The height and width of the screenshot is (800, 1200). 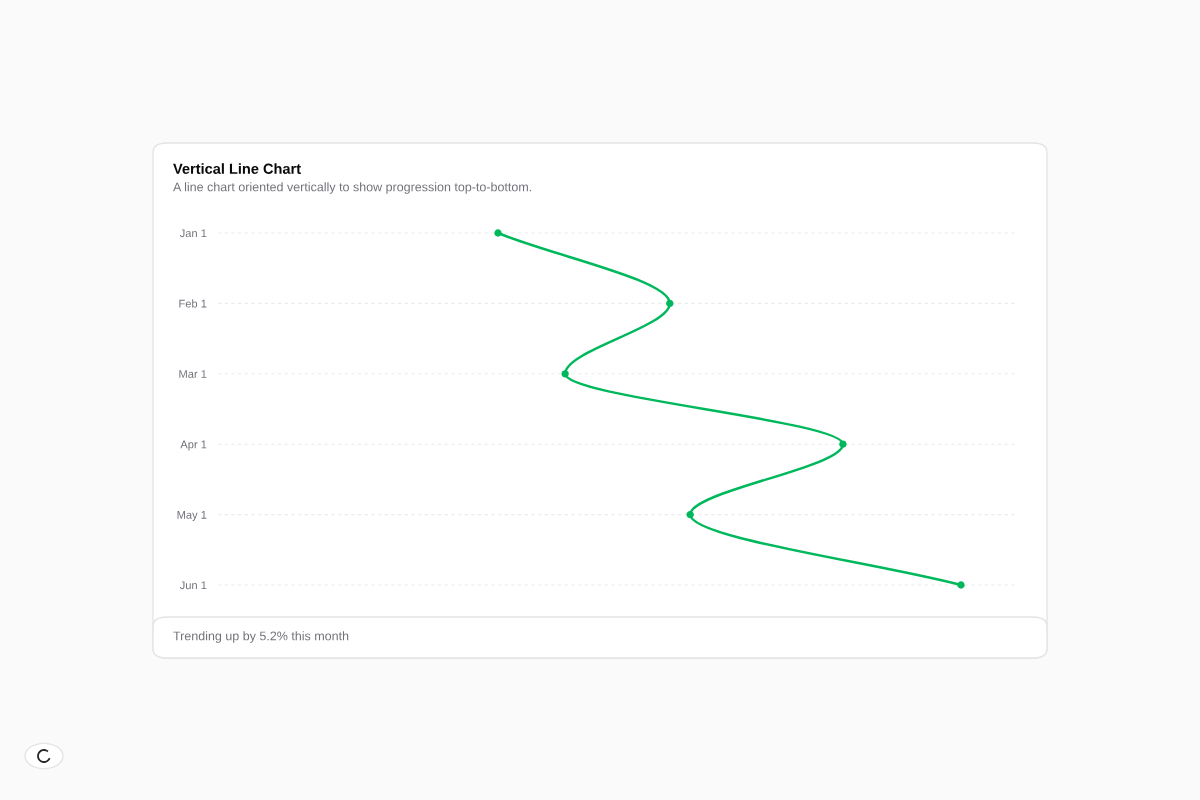 What do you see at coordinates (261, 637) in the screenshot?
I see `text: Trending up by 5.2% this month` at bounding box center [261, 637].